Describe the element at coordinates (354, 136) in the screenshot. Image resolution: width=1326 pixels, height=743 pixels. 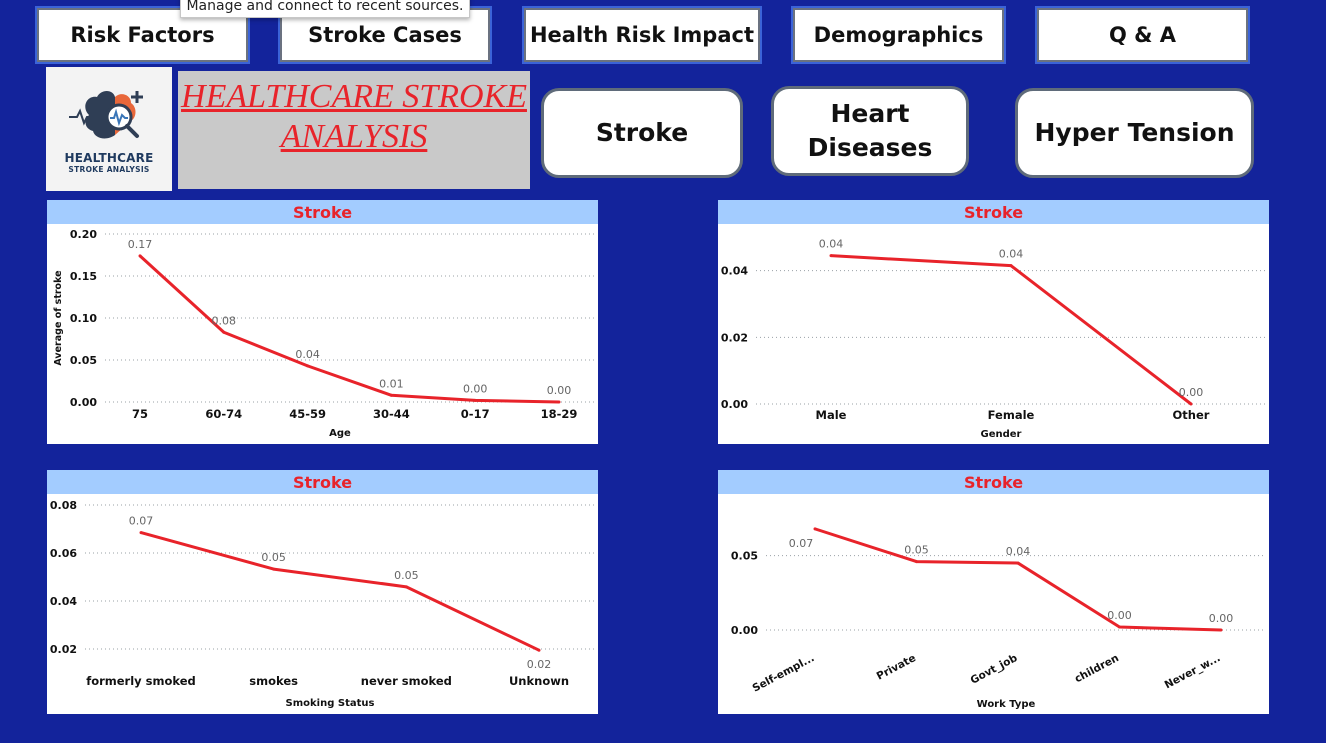
I see `title-line-2: ANALYSIS` at that location.